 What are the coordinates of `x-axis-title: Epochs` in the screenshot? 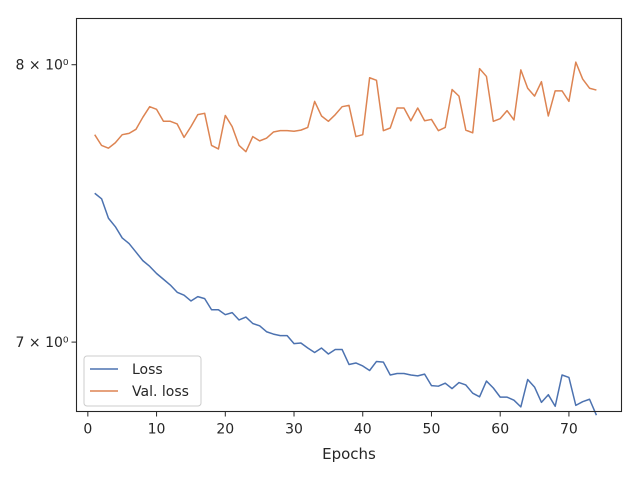 It's located at (349, 454).